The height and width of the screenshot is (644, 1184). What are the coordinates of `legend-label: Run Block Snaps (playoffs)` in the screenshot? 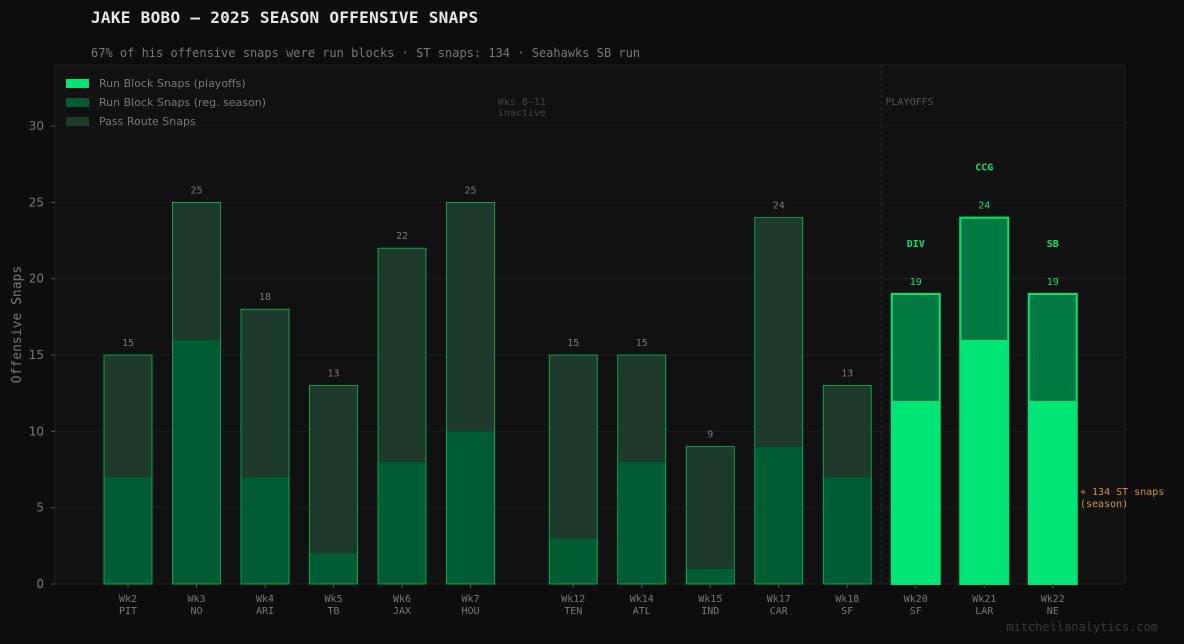 It's located at (172, 83).